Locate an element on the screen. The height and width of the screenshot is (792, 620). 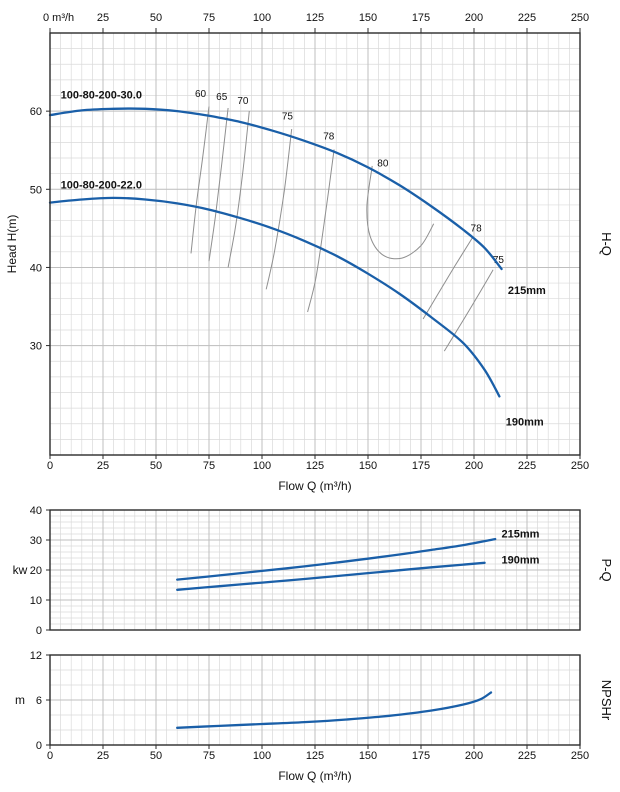
y-axis-title: m is located at coordinates (20, 700).